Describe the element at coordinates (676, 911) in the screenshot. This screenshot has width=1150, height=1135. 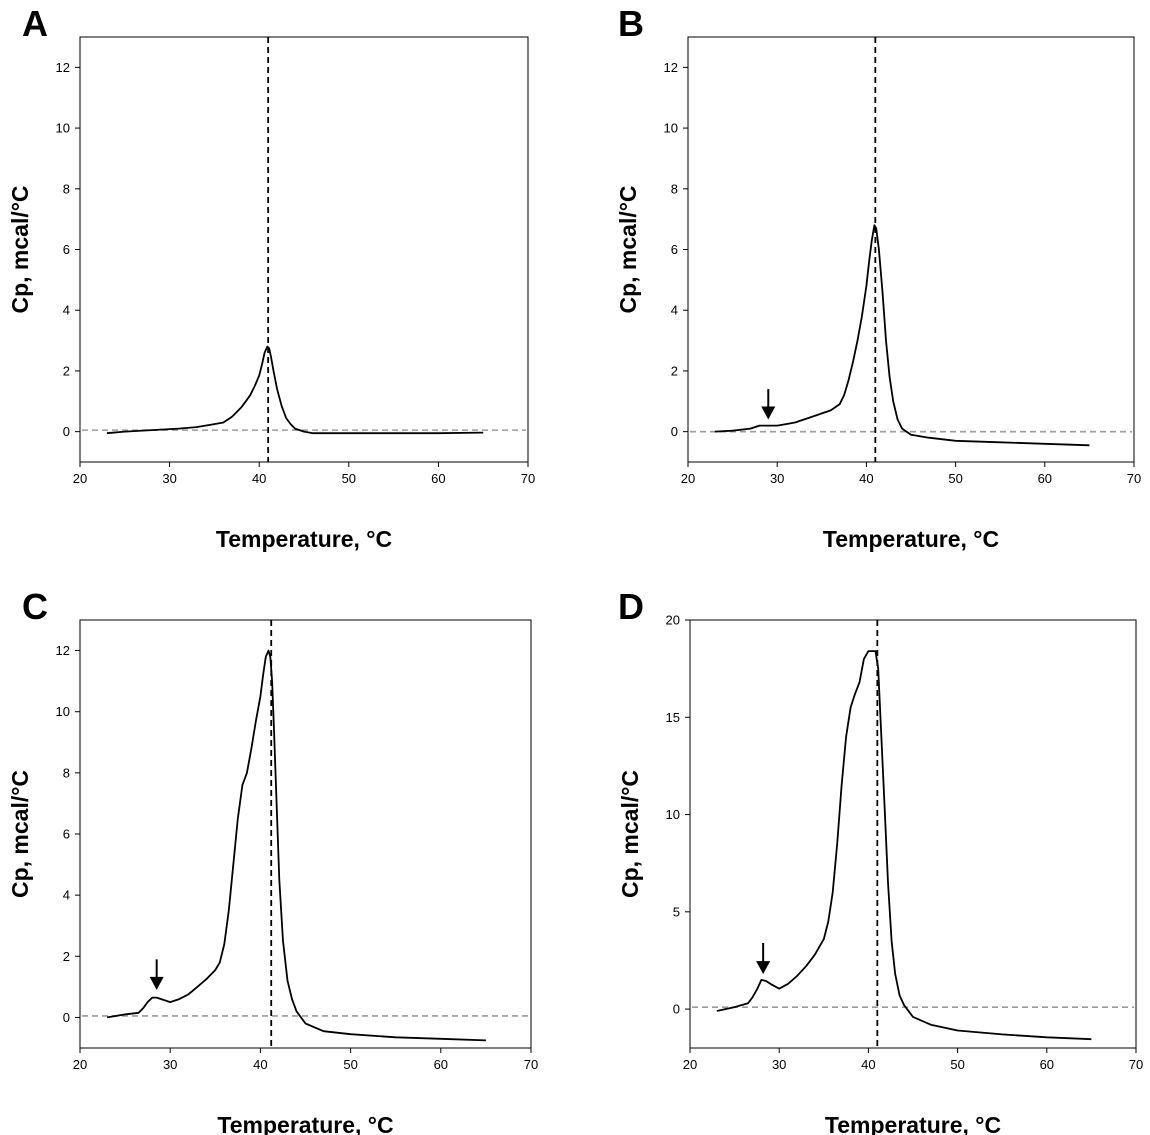
I see `y-tick-label: 5` at that location.